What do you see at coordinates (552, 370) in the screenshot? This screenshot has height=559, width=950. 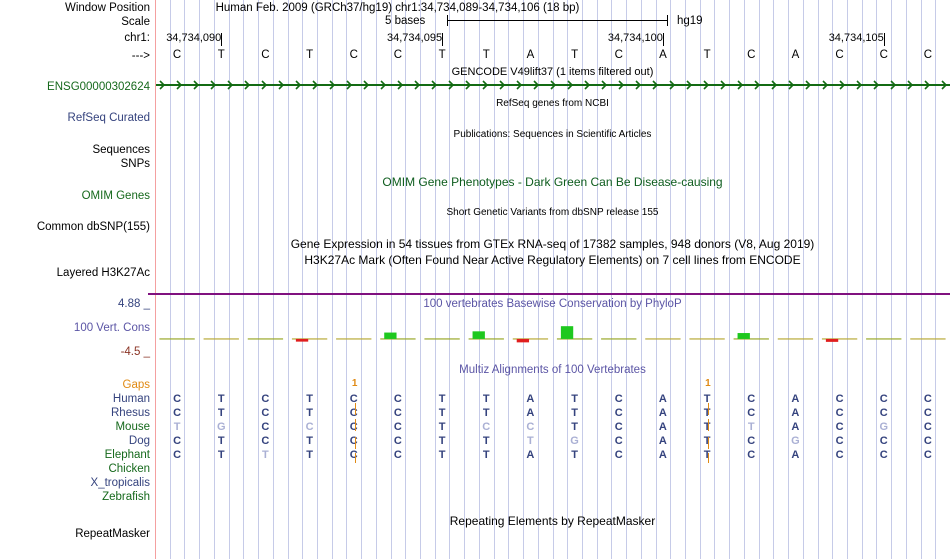 I see `multiz-track-title: Multiz Alignments of 100 Vertebrates` at bounding box center [552, 370].